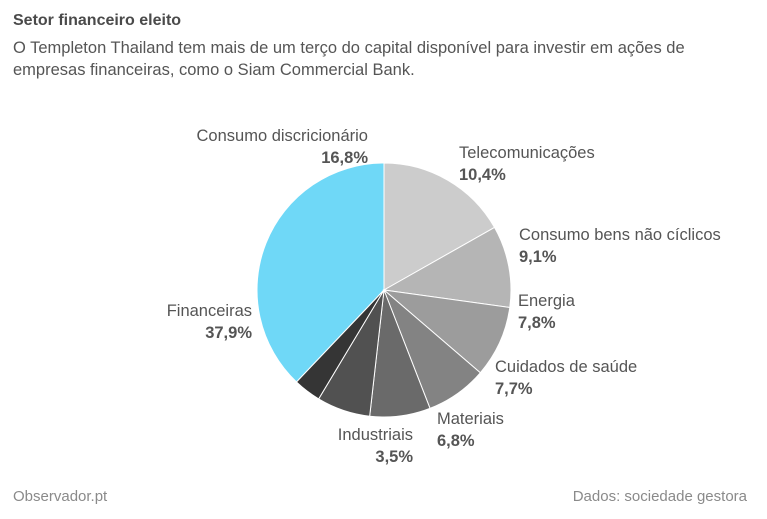 Image resolution: width=767 pixels, height=519 pixels. I want to click on slice-label: Financeiras, so click(209, 311).